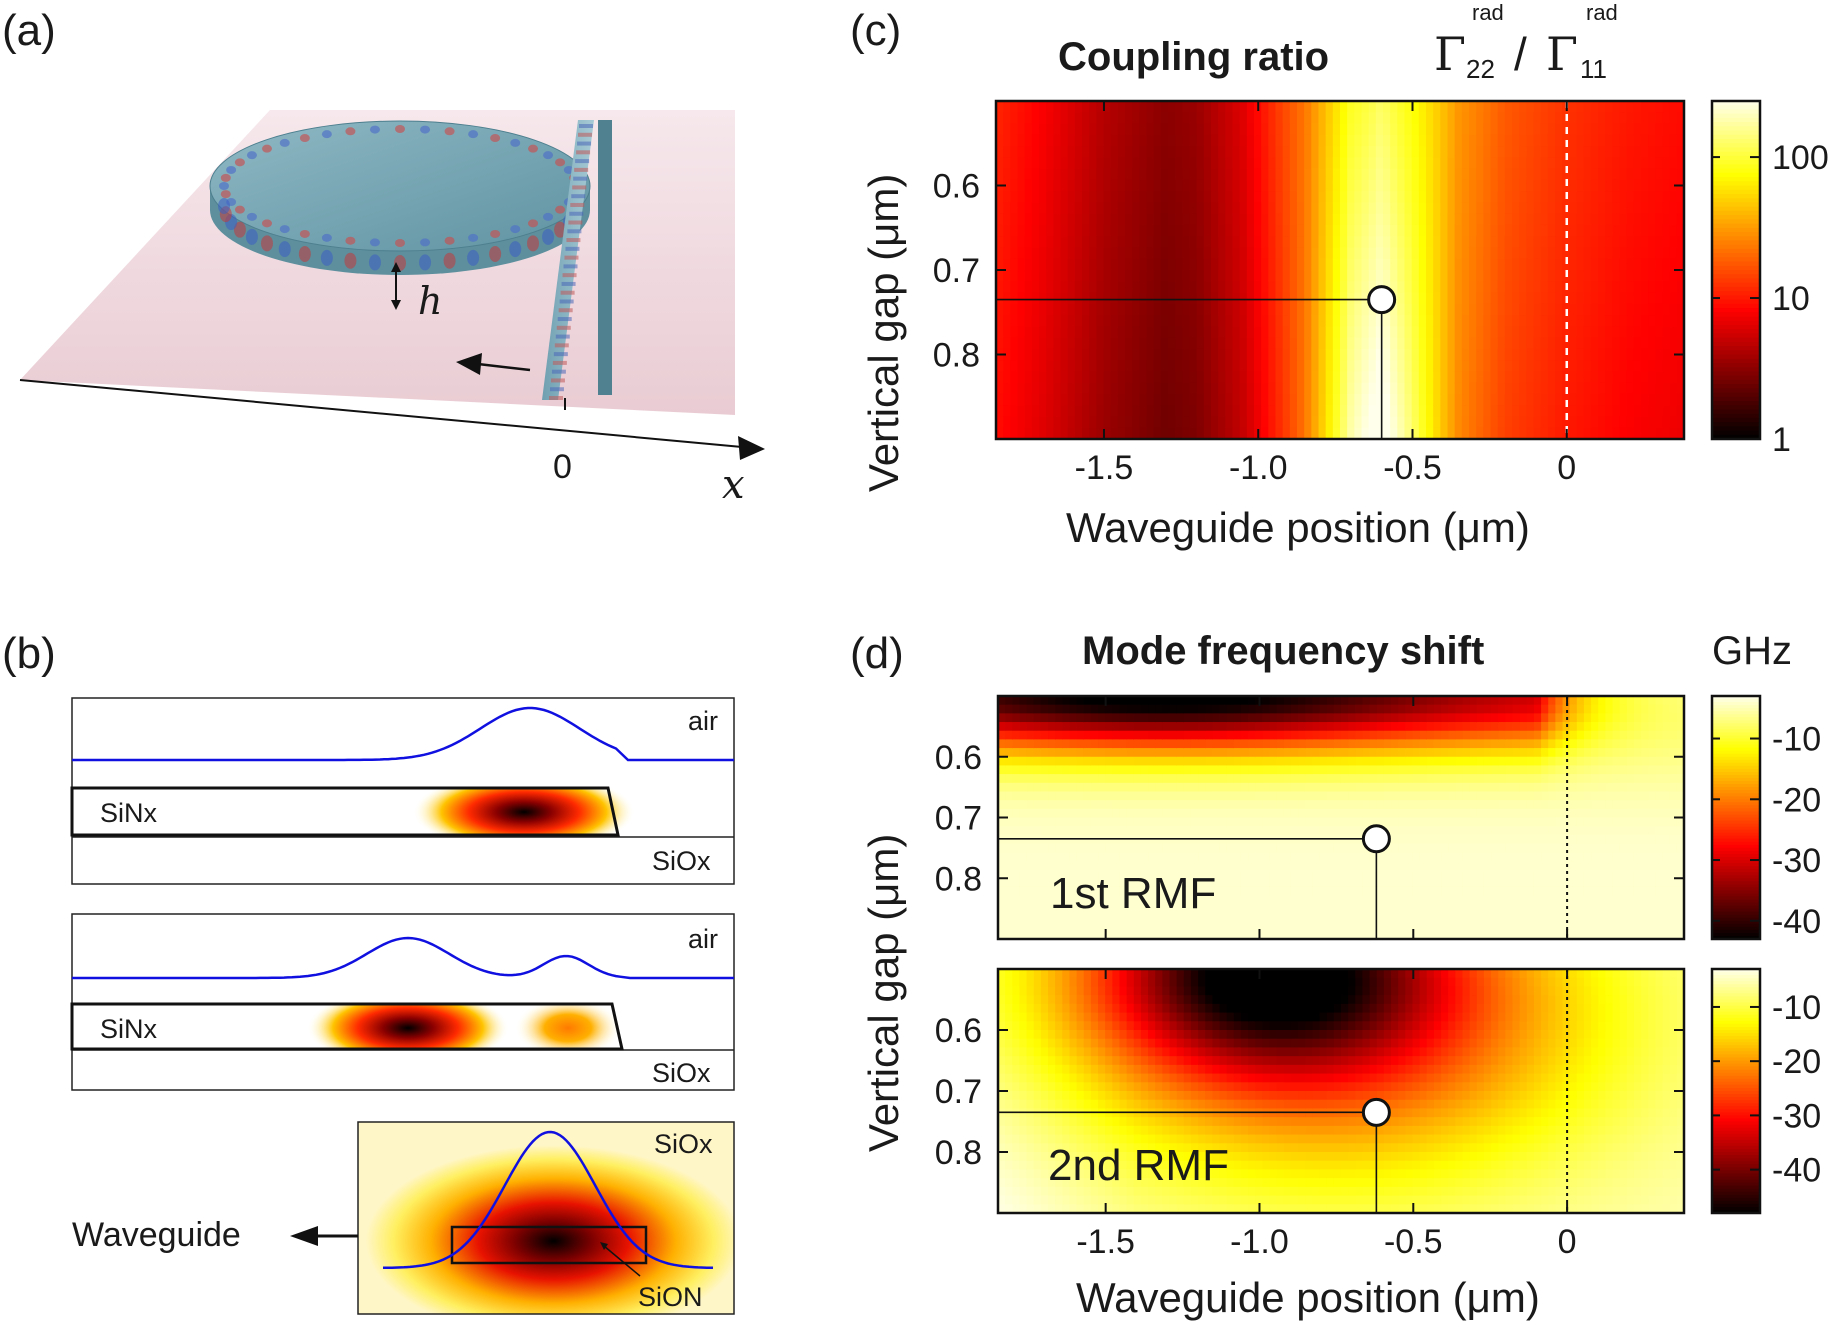 The width and height of the screenshot is (1843, 1328). Describe the element at coordinates (1308, 294) in the screenshot. I see `chart-c-axes: -1.5 -1.0 -0.5 00.60.70.8` at that location.